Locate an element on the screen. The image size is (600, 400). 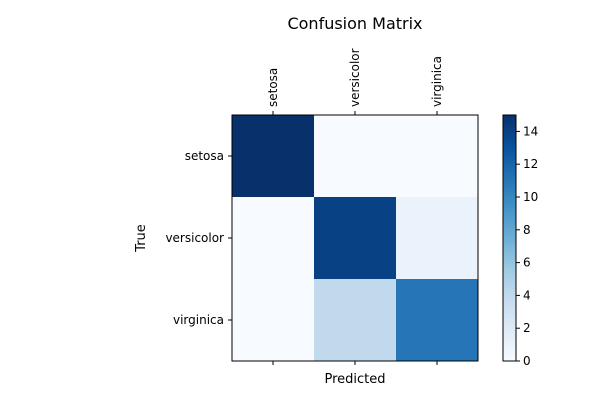
x-axis-label: Predicted is located at coordinates (354, 379).